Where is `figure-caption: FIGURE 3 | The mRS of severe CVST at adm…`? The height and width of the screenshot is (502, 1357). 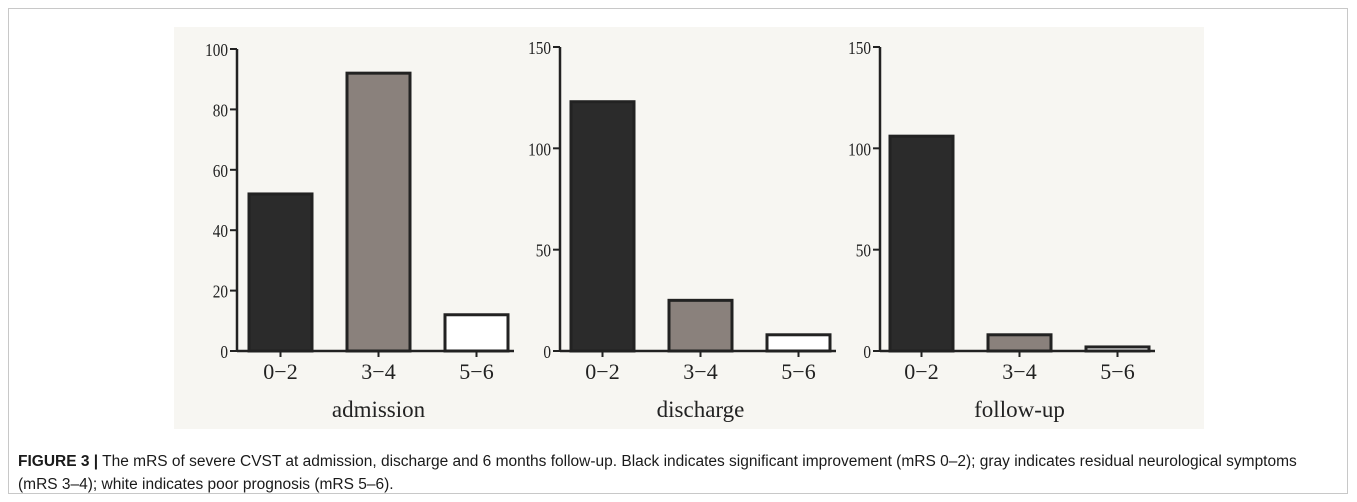 figure-caption: FIGURE 3 | The mRS of severe CVST at adm… is located at coordinates (673, 473).